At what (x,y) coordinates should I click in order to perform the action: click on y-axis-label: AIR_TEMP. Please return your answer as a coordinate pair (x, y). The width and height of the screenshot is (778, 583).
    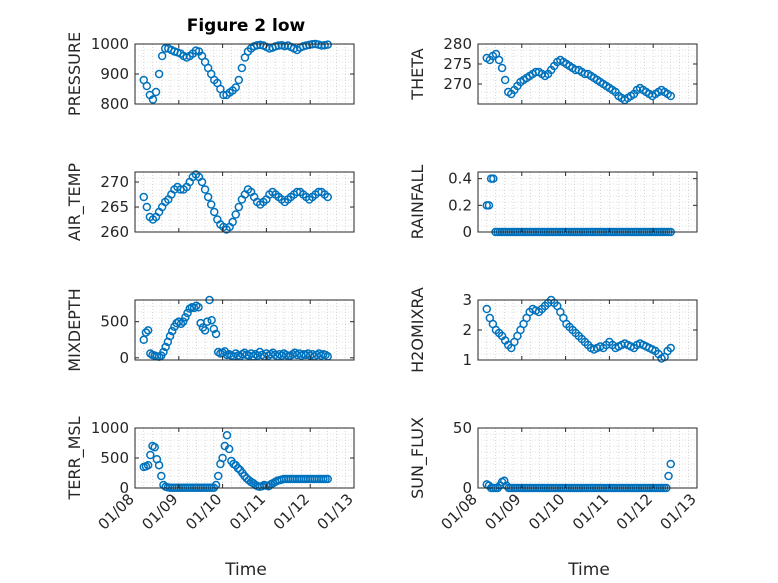
    Looking at the image, I should click on (75, 202).